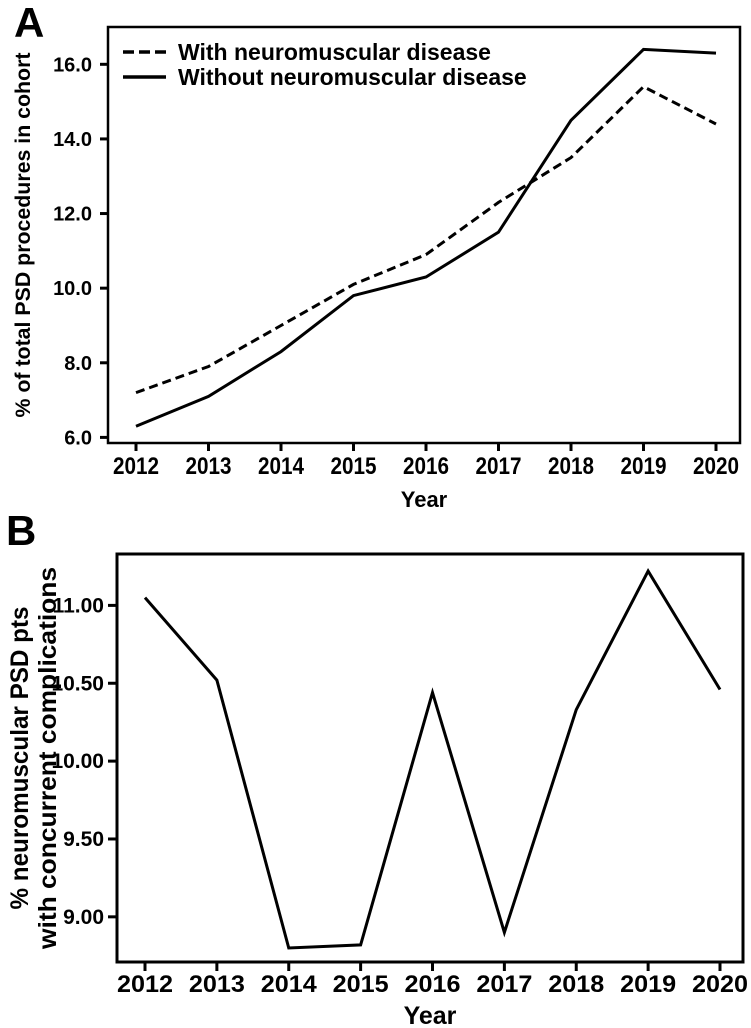 This screenshot has width=751, height=1028. I want to click on panel-a-y-axis-title: % of total PSD procedures in cohort, so click(23, 234).